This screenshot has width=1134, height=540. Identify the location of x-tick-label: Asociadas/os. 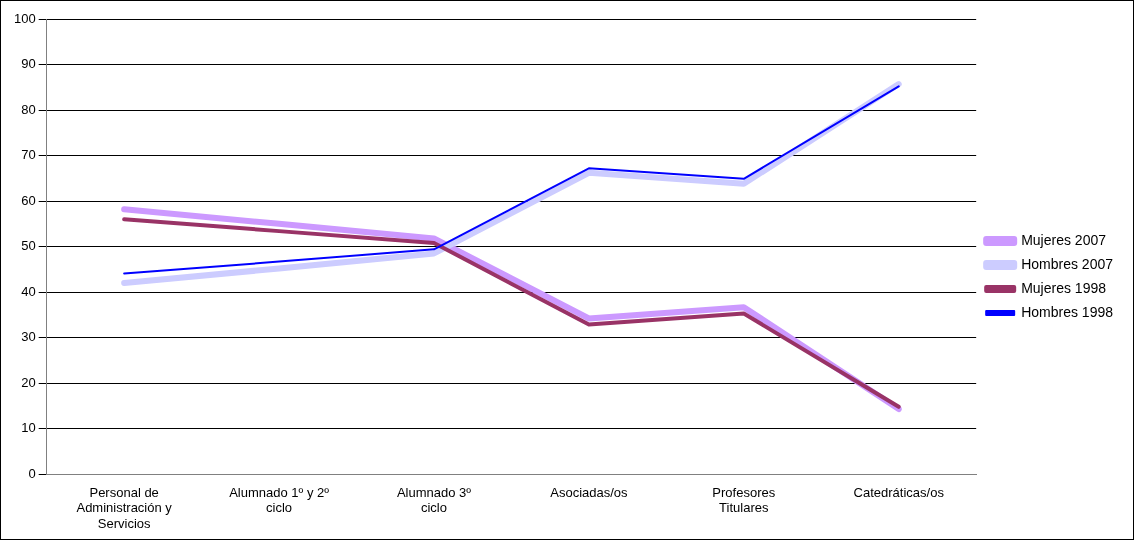
(589, 492).